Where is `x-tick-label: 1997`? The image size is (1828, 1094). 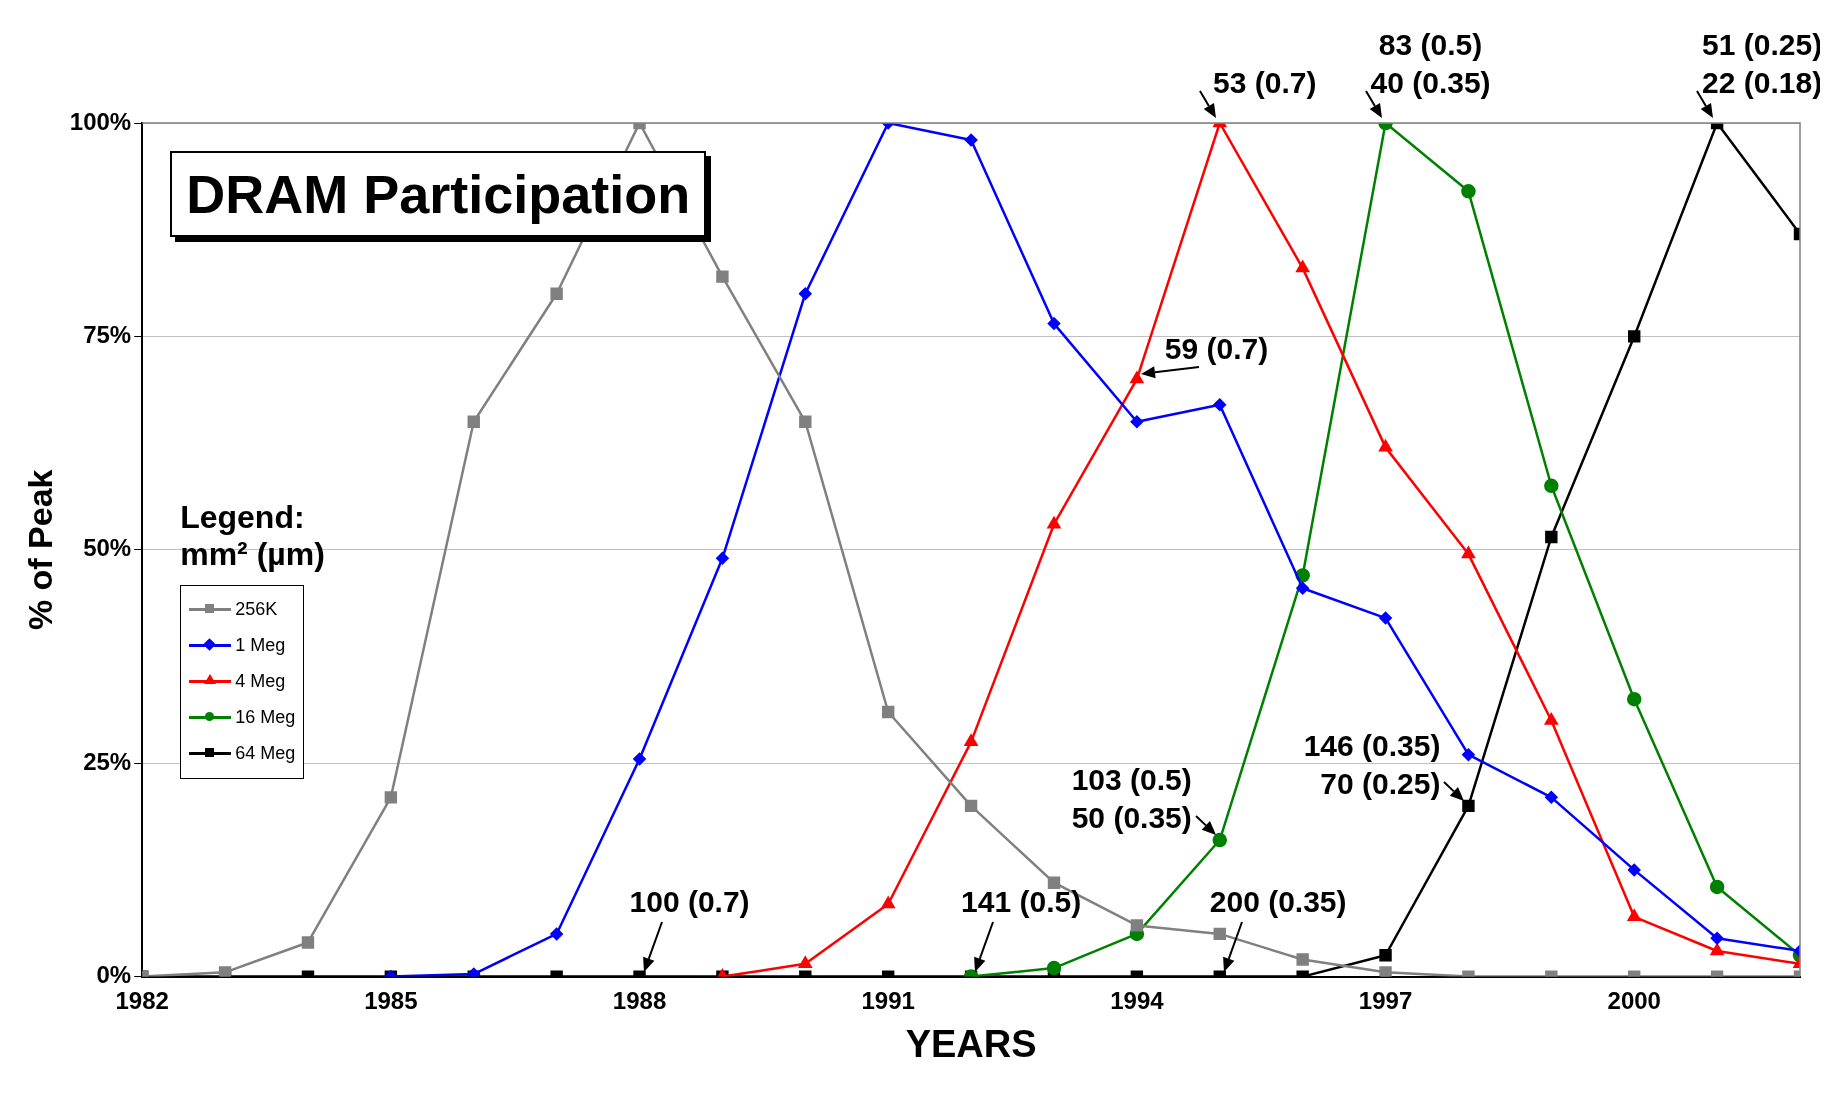 x-tick-label: 1997 is located at coordinates (1385, 1000).